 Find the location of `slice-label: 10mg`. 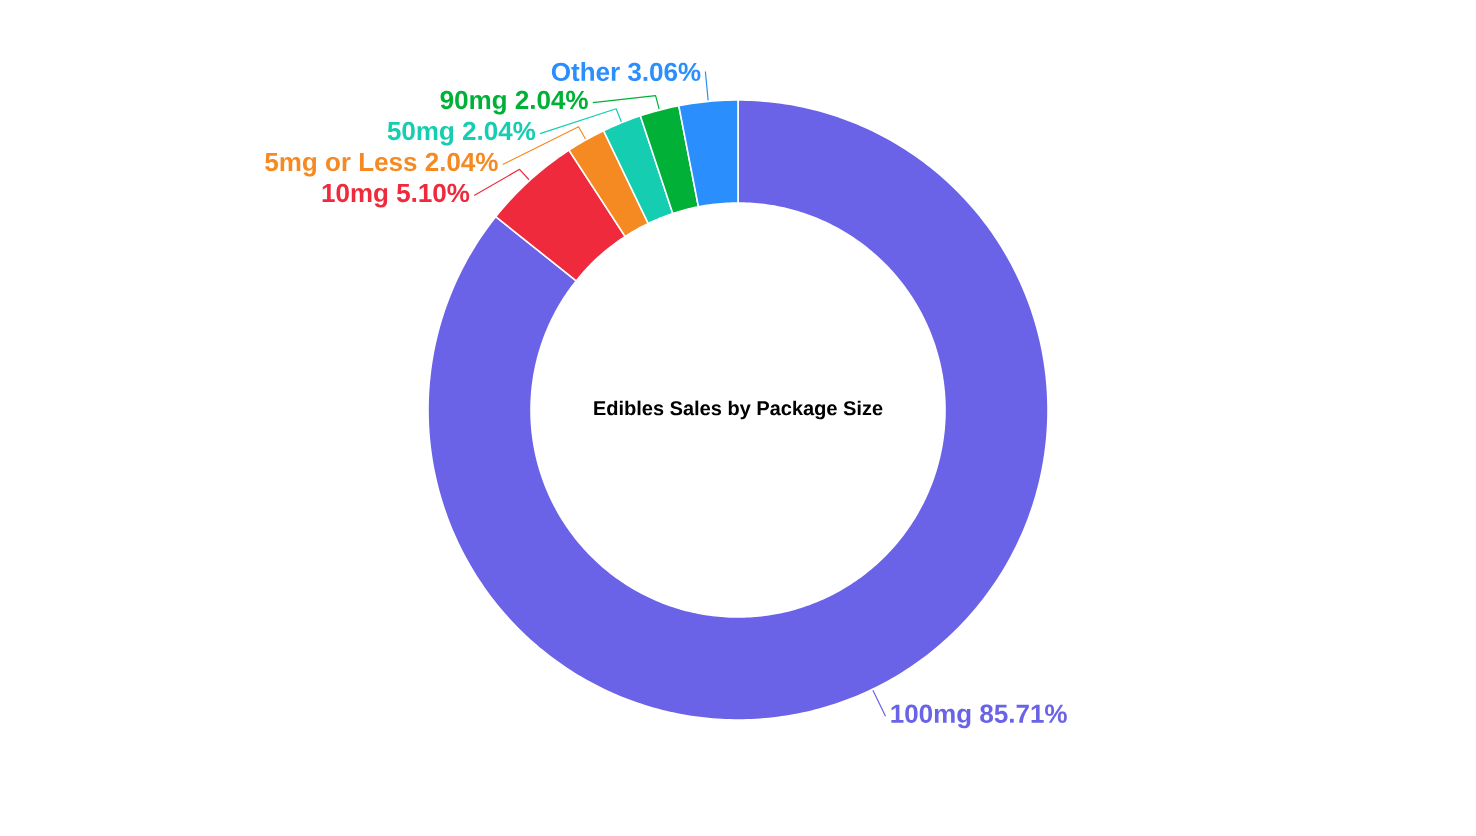

slice-label: 10mg is located at coordinates (355, 195).